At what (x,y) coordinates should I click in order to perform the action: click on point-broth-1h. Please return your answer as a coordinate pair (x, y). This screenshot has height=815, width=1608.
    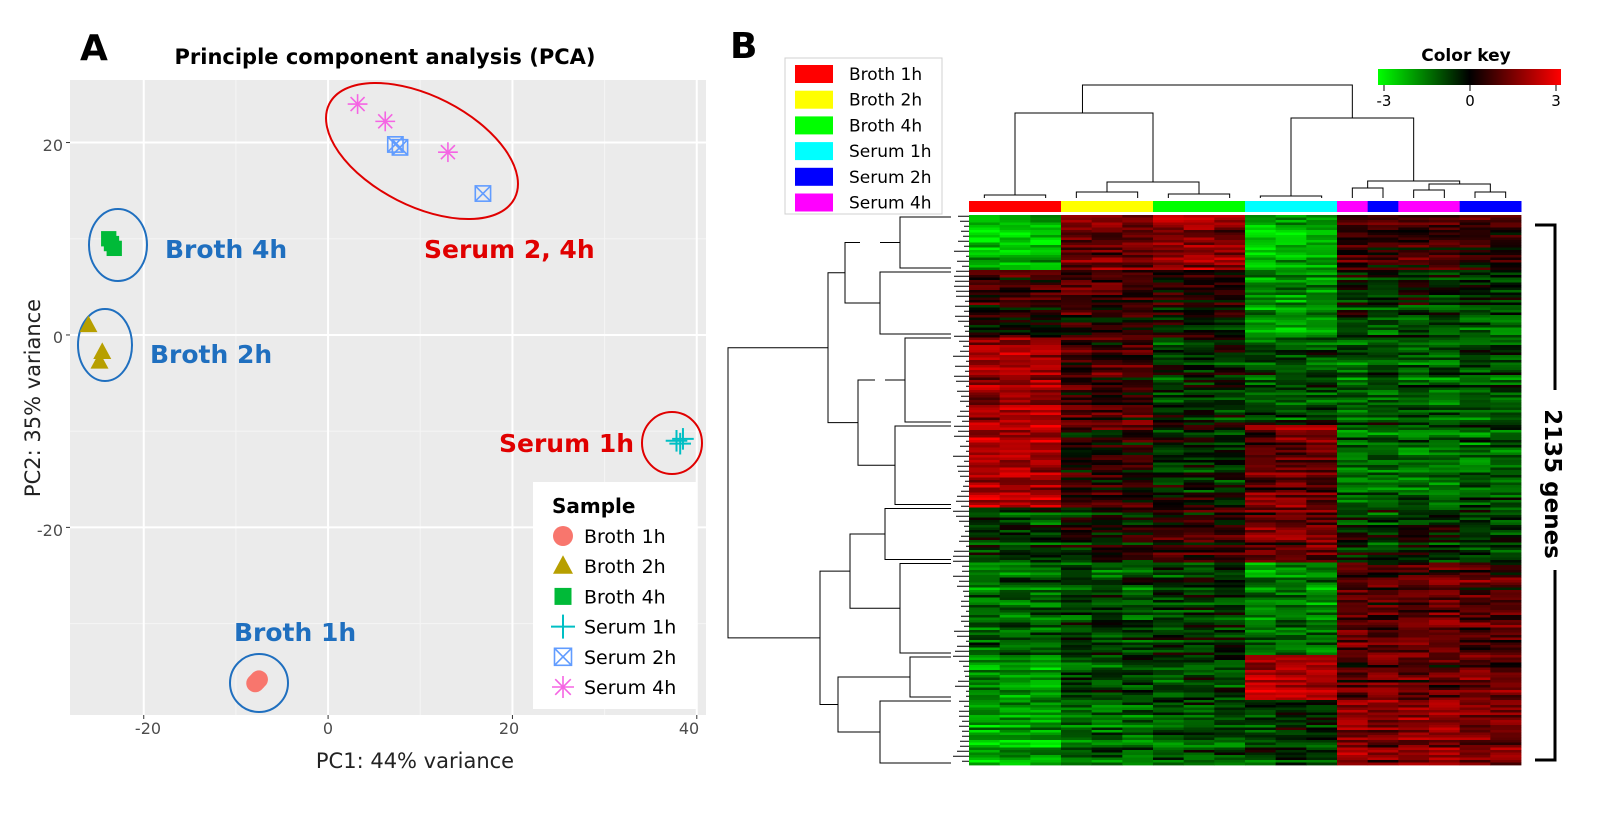
    Looking at the image, I should click on (255, 683).